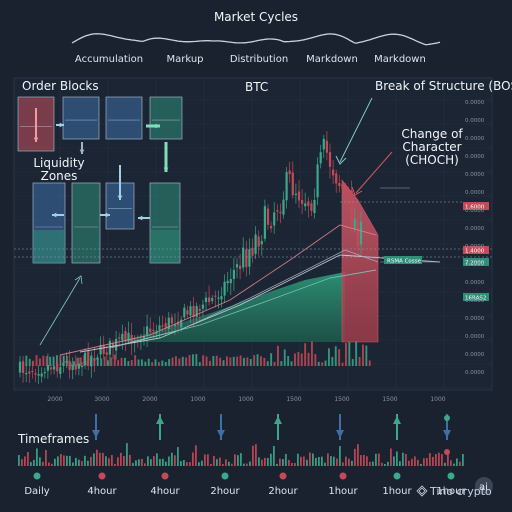 The height and width of the screenshot is (512, 512). Describe the element at coordinates (341, 160) in the screenshot. I see `bos-arrowhead` at that location.